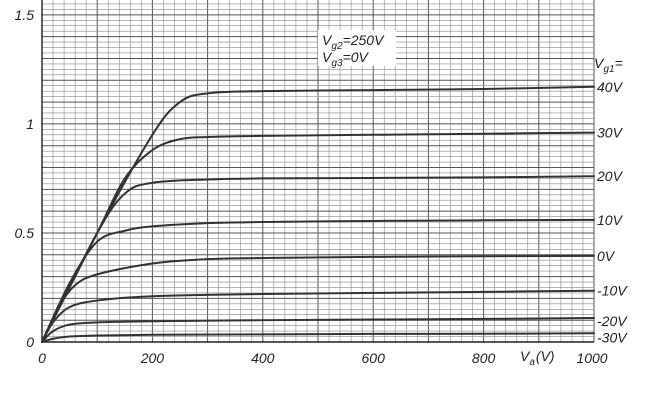 The image size is (662, 402). What do you see at coordinates (610, 87) in the screenshot?
I see `curve-label: 40V` at bounding box center [610, 87].